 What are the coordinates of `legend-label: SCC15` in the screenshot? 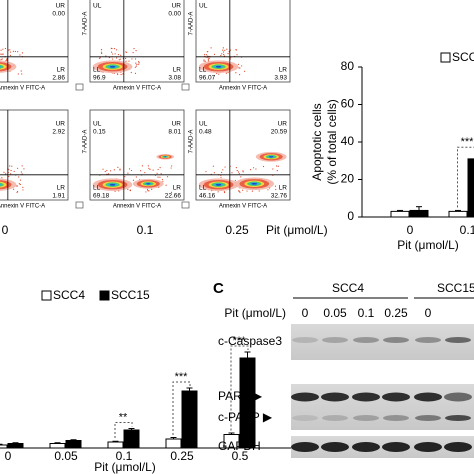 It's located at (130, 295).